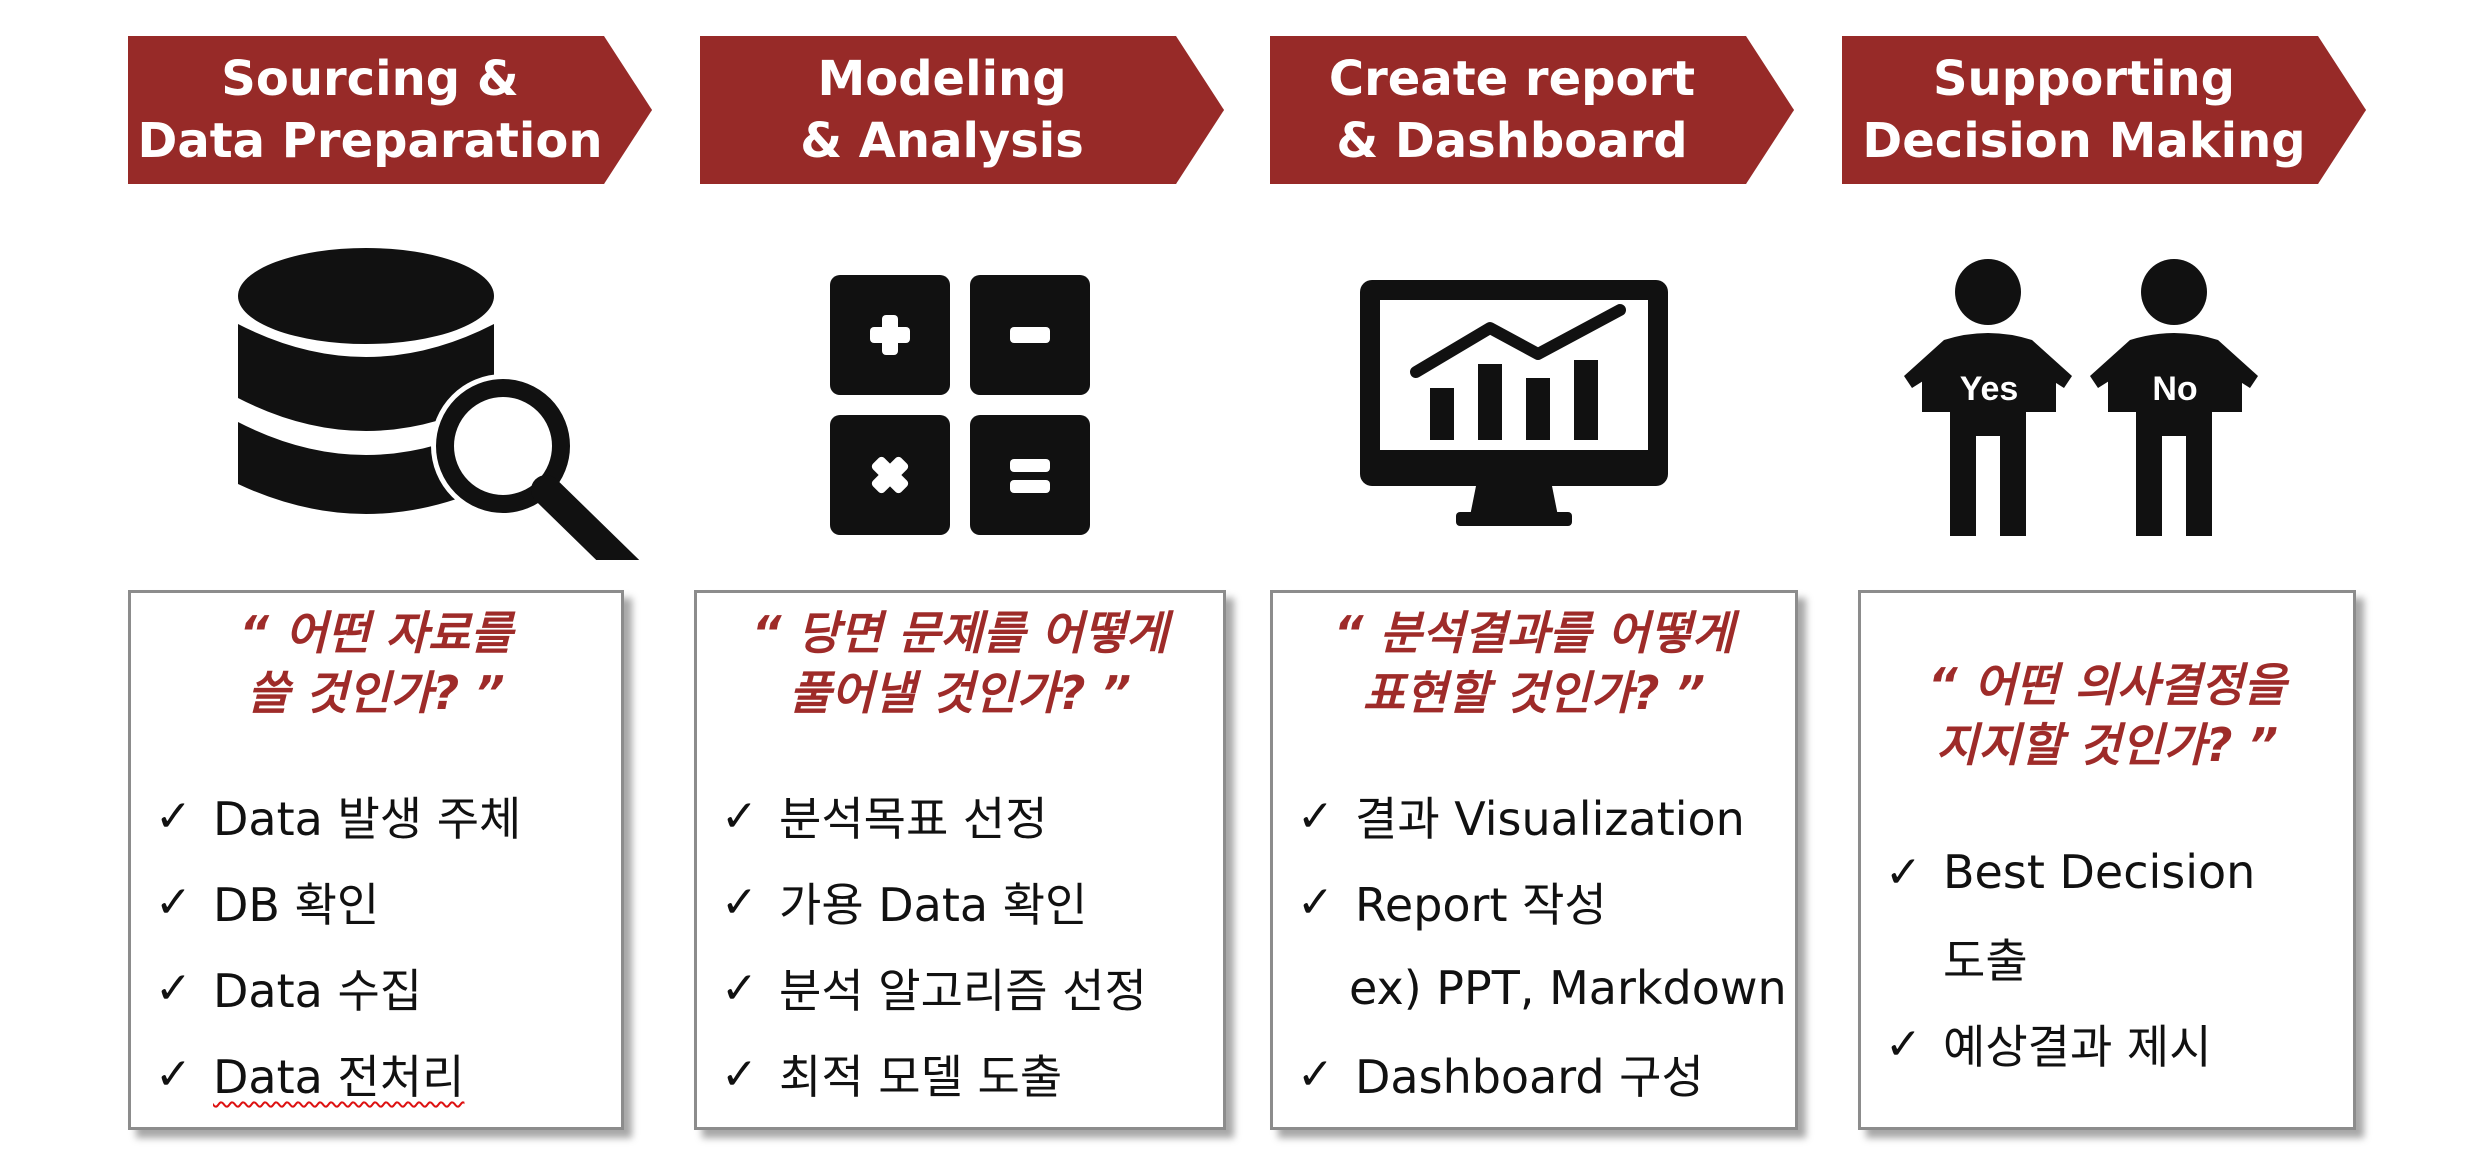  I want to click on list-item: ✓ 가용 Data 확인, so click(934, 902).